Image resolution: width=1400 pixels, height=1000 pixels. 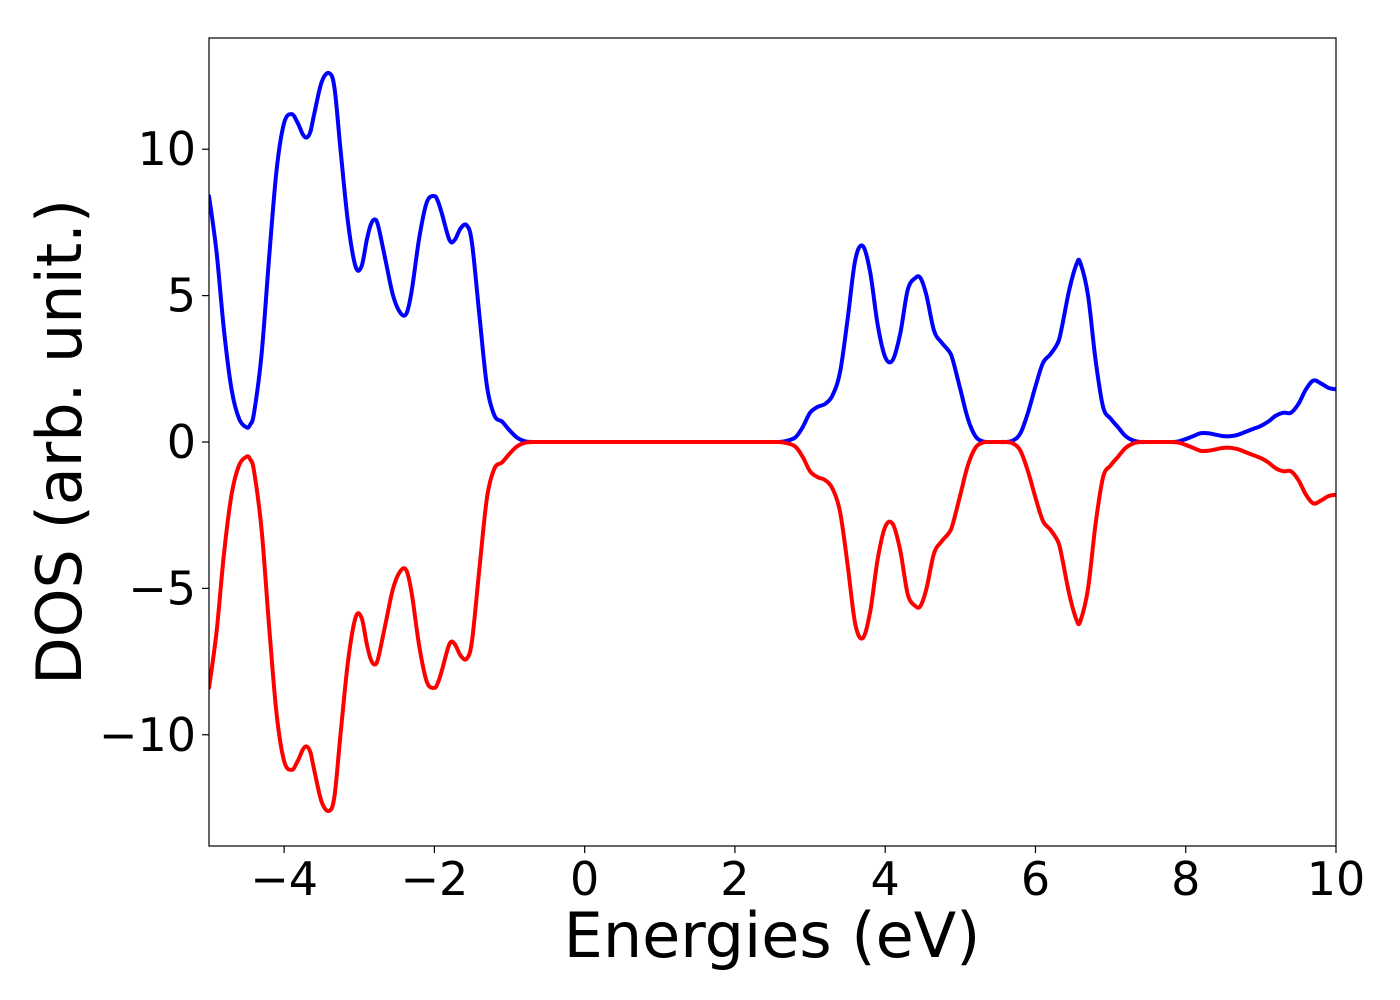 What do you see at coordinates (1185, 879) in the screenshot?
I see `x-tick-label: 8` at bounding box center [1185, 879].